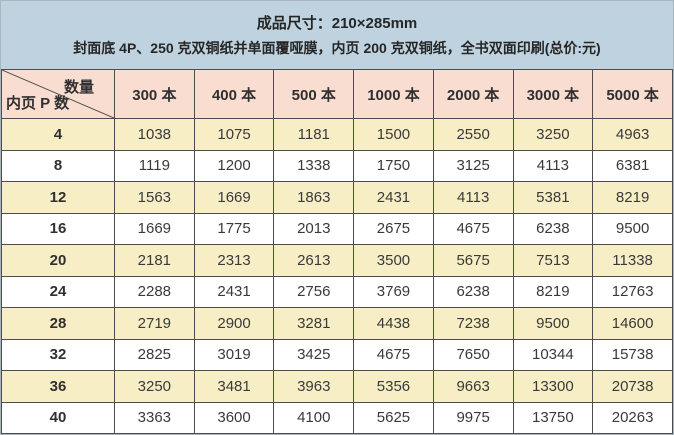 Image resolution: width=674 pixels, height=435 pixels. What do you see at coordinates (473, 165) in the screenshot?
I see `price-cell: 3125` at bounding box center [473, 165].